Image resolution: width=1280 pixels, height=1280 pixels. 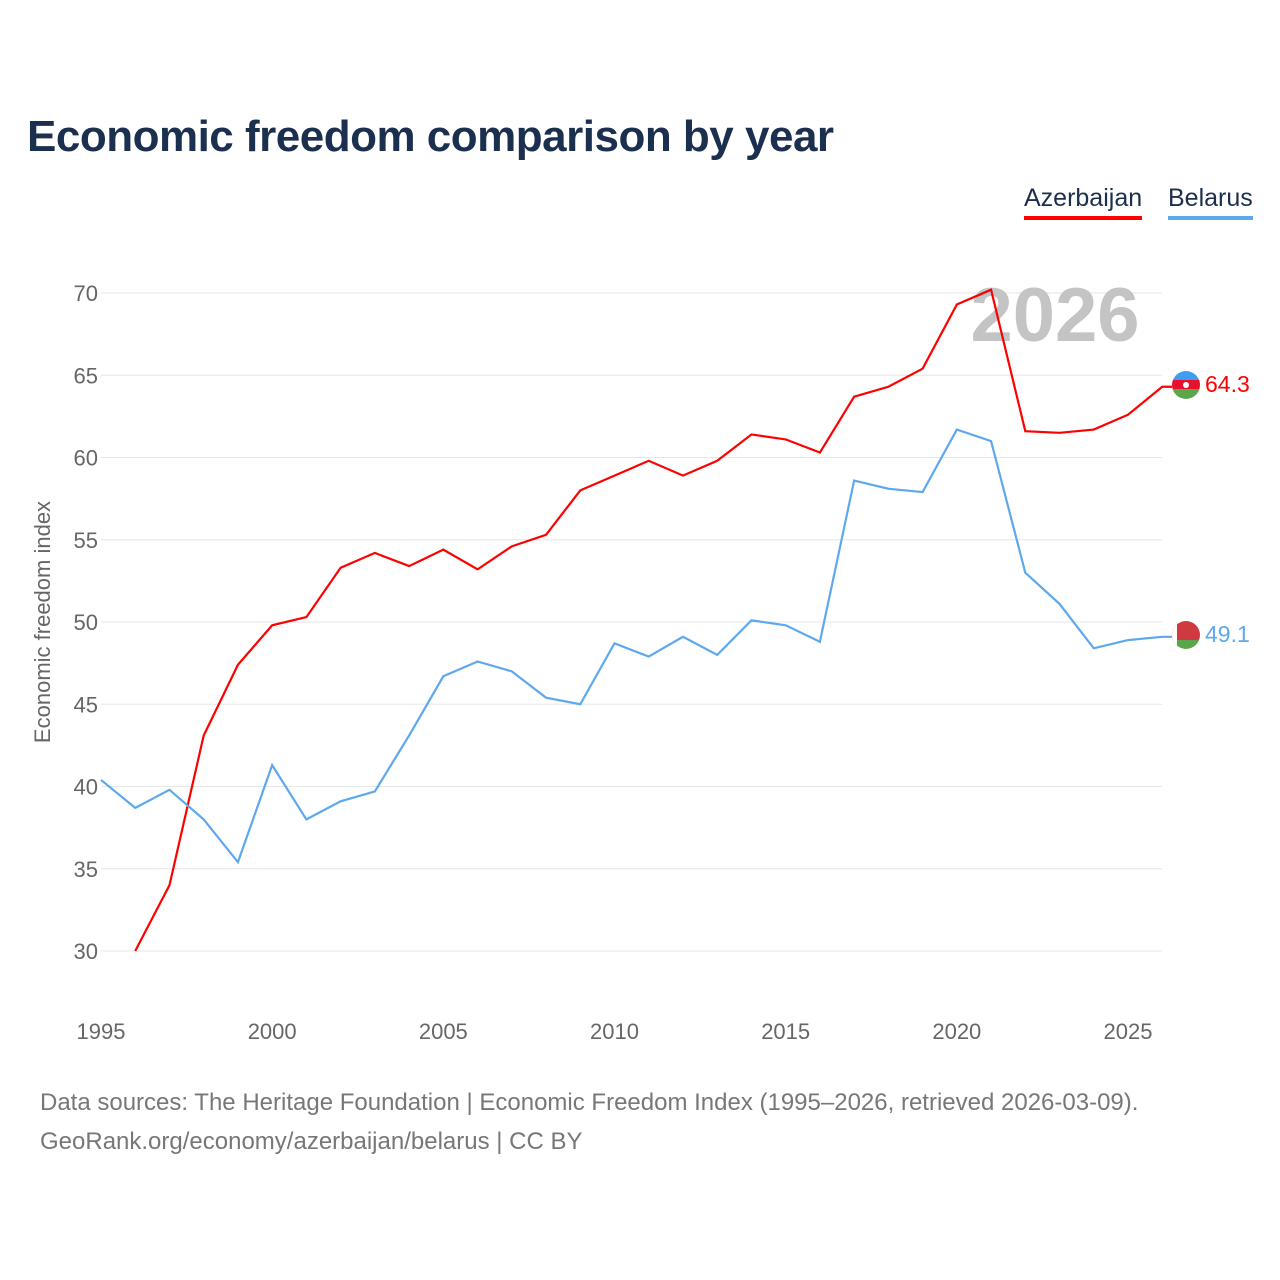 I want to click on legend-belarus: Belarus, so click(x=1210, y=202).